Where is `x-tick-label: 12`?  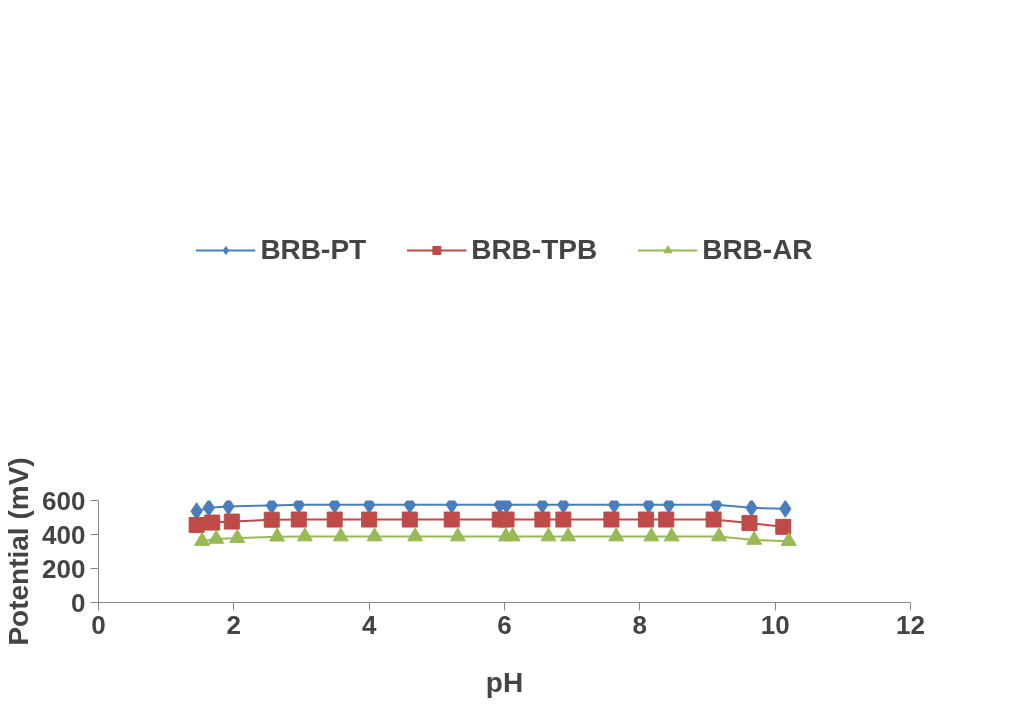
x-tick-label: 12 is located at coordinates (910, 624).